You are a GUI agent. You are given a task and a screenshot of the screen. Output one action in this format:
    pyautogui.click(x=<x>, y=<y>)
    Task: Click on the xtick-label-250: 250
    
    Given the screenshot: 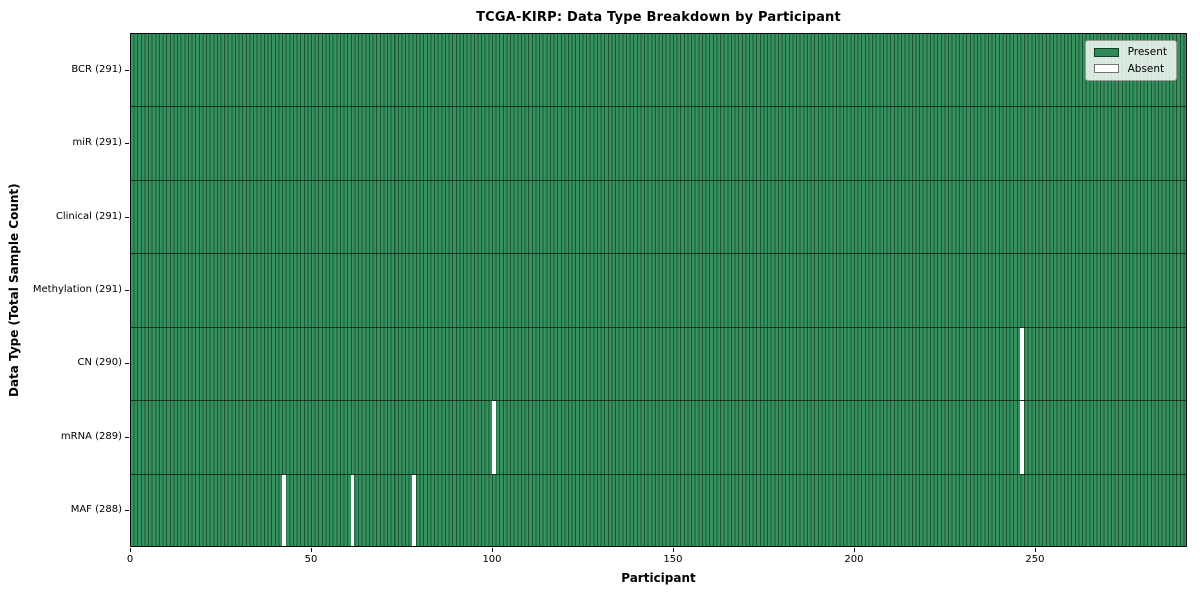 What is the action you would take?
    pyautogui.click(x=1035, y=559)
    